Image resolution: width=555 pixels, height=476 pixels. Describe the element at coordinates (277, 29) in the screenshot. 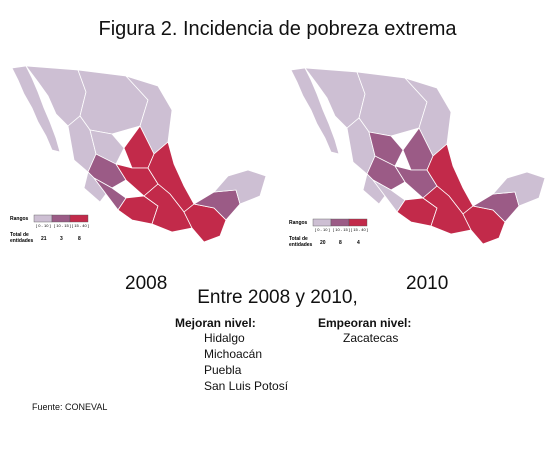

I see `figure-title: Figura 2. Incidencia de pobreza extrema` at that location.